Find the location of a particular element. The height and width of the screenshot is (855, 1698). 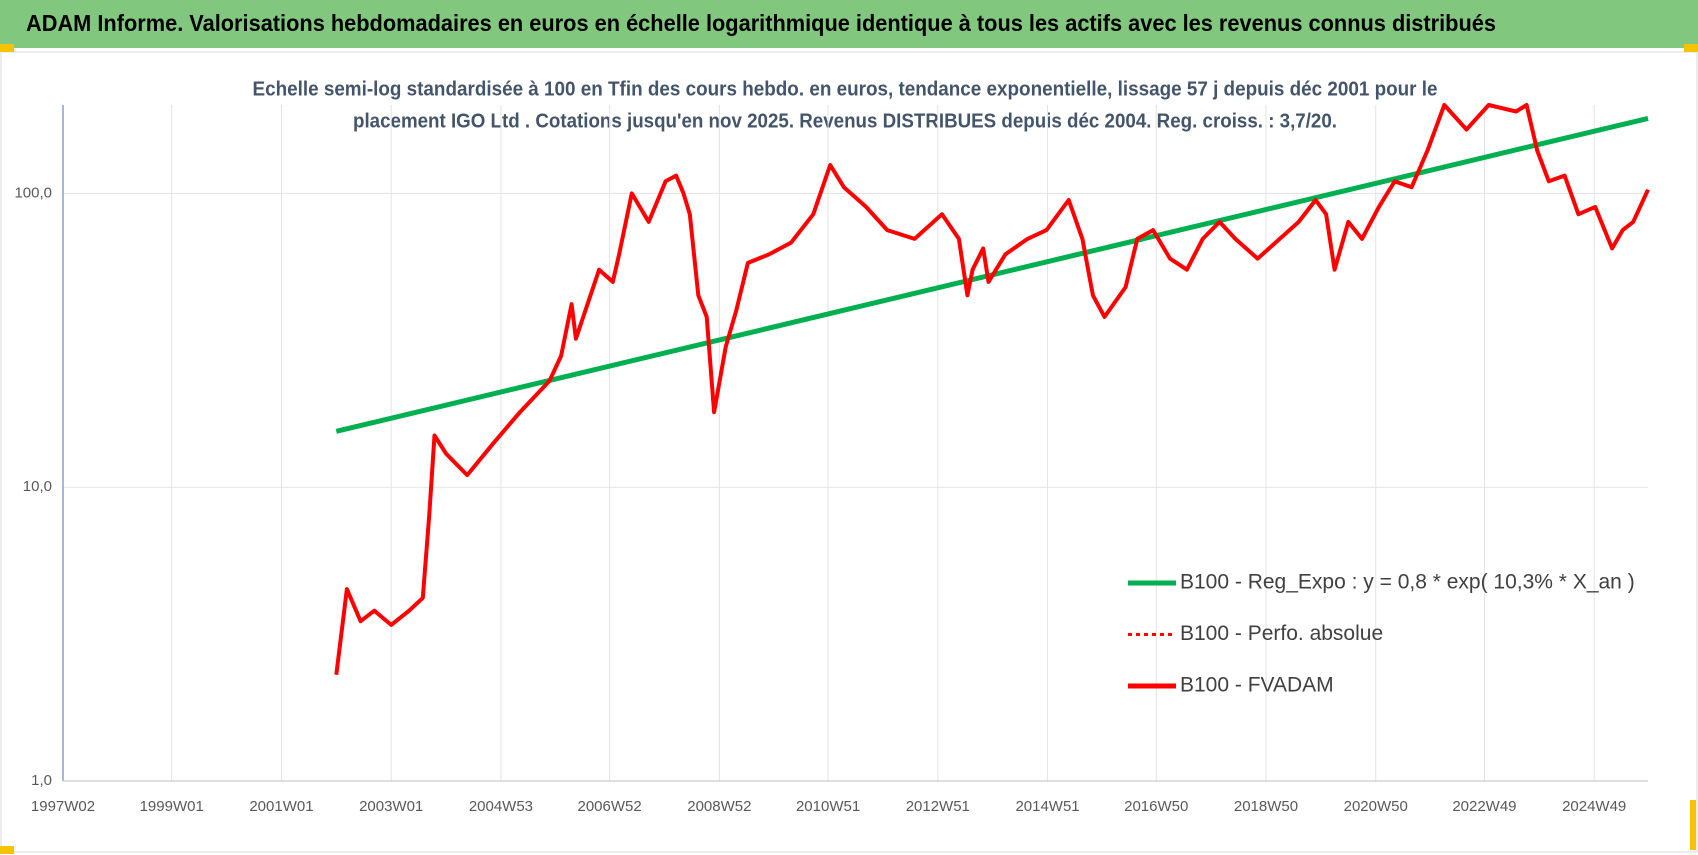

y-tick-label: 1,0 is located at coordinates (41, 780).